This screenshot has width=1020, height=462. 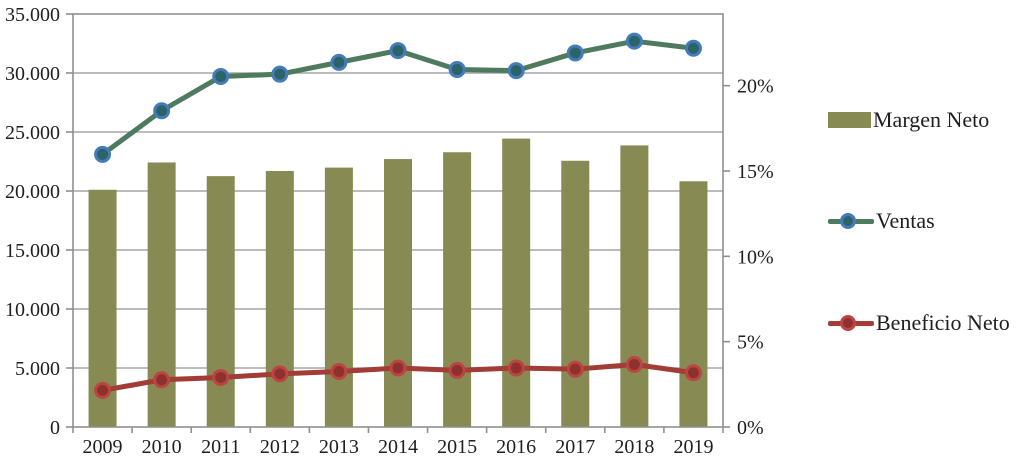 What do you see at coordinates (162, 111) in the screenshot?
I see `ventas-point-2010` at bounding box center [162, 111].